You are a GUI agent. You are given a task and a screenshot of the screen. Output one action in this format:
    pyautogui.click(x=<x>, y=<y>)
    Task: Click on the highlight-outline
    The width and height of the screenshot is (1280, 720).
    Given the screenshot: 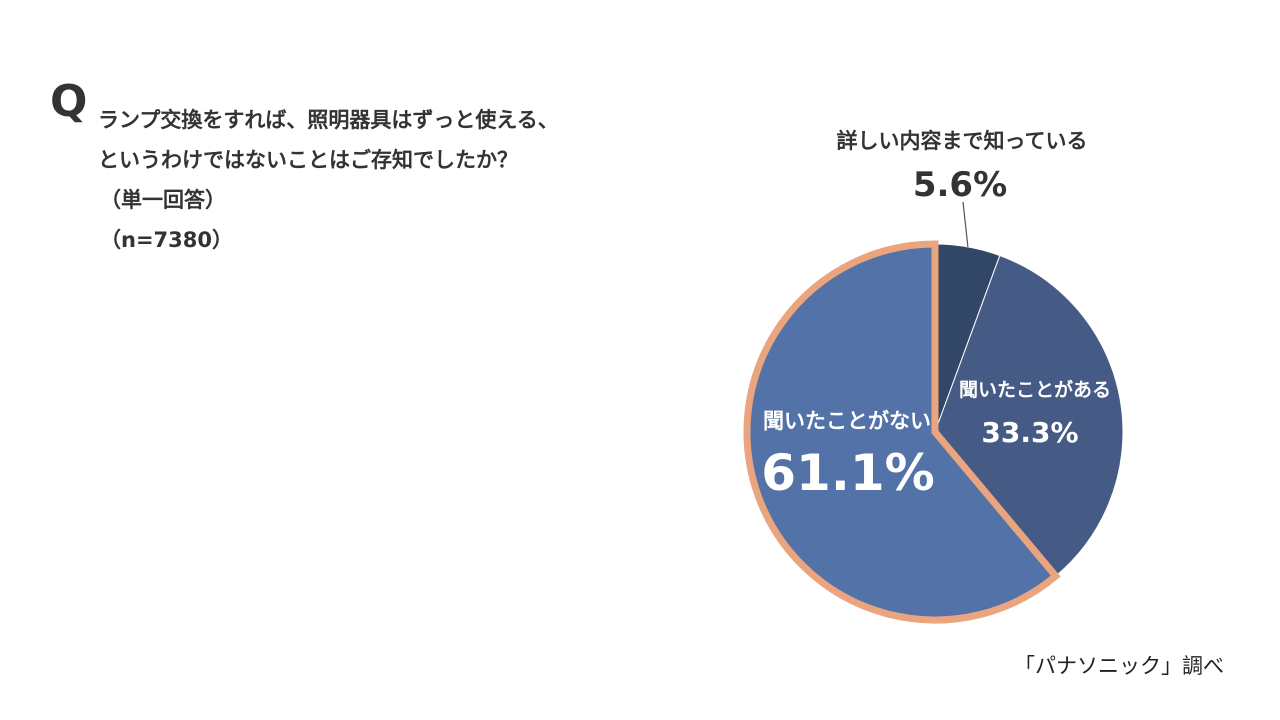 What is the action you would take?
    pyautogui.click(x=902, y=432)
    